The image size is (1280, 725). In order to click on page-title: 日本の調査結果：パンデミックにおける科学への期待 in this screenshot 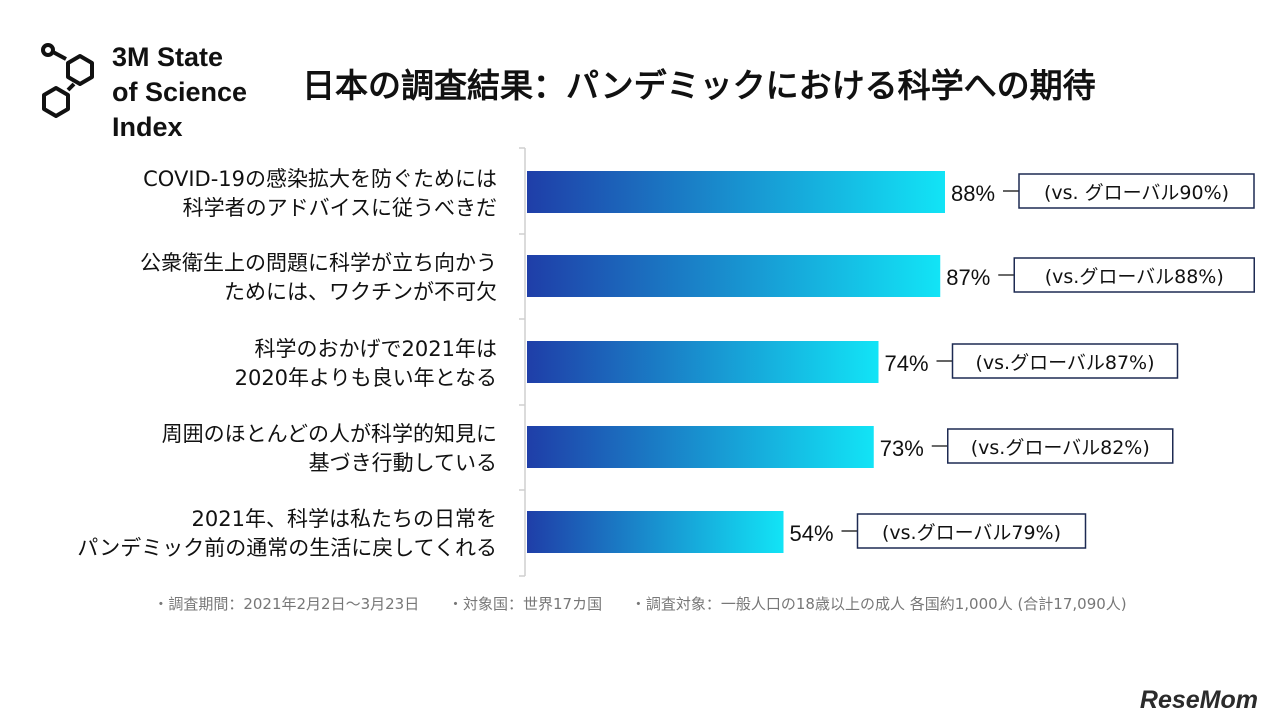, I will do `click(699, 85)`.